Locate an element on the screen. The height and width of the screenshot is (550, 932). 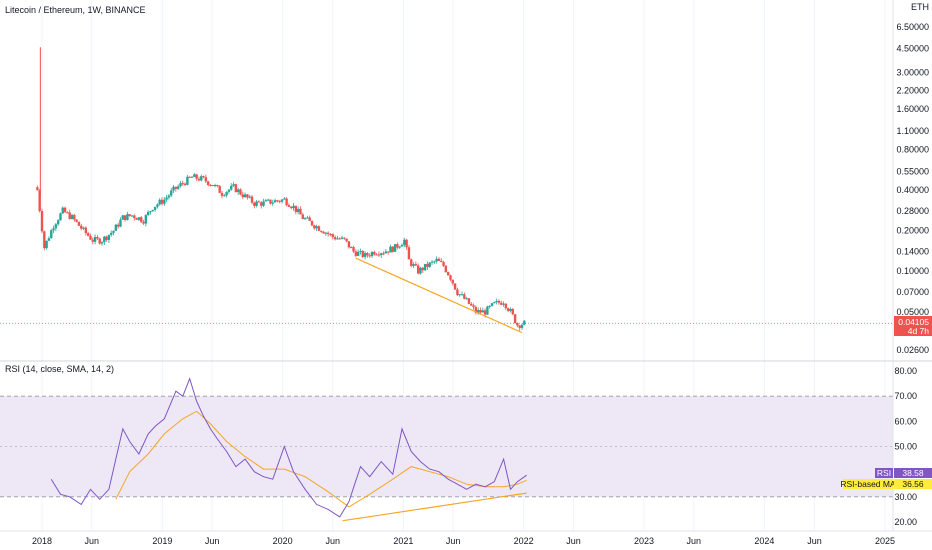
price-tick-label: 3.00000 is located at coordinates (912, 72).